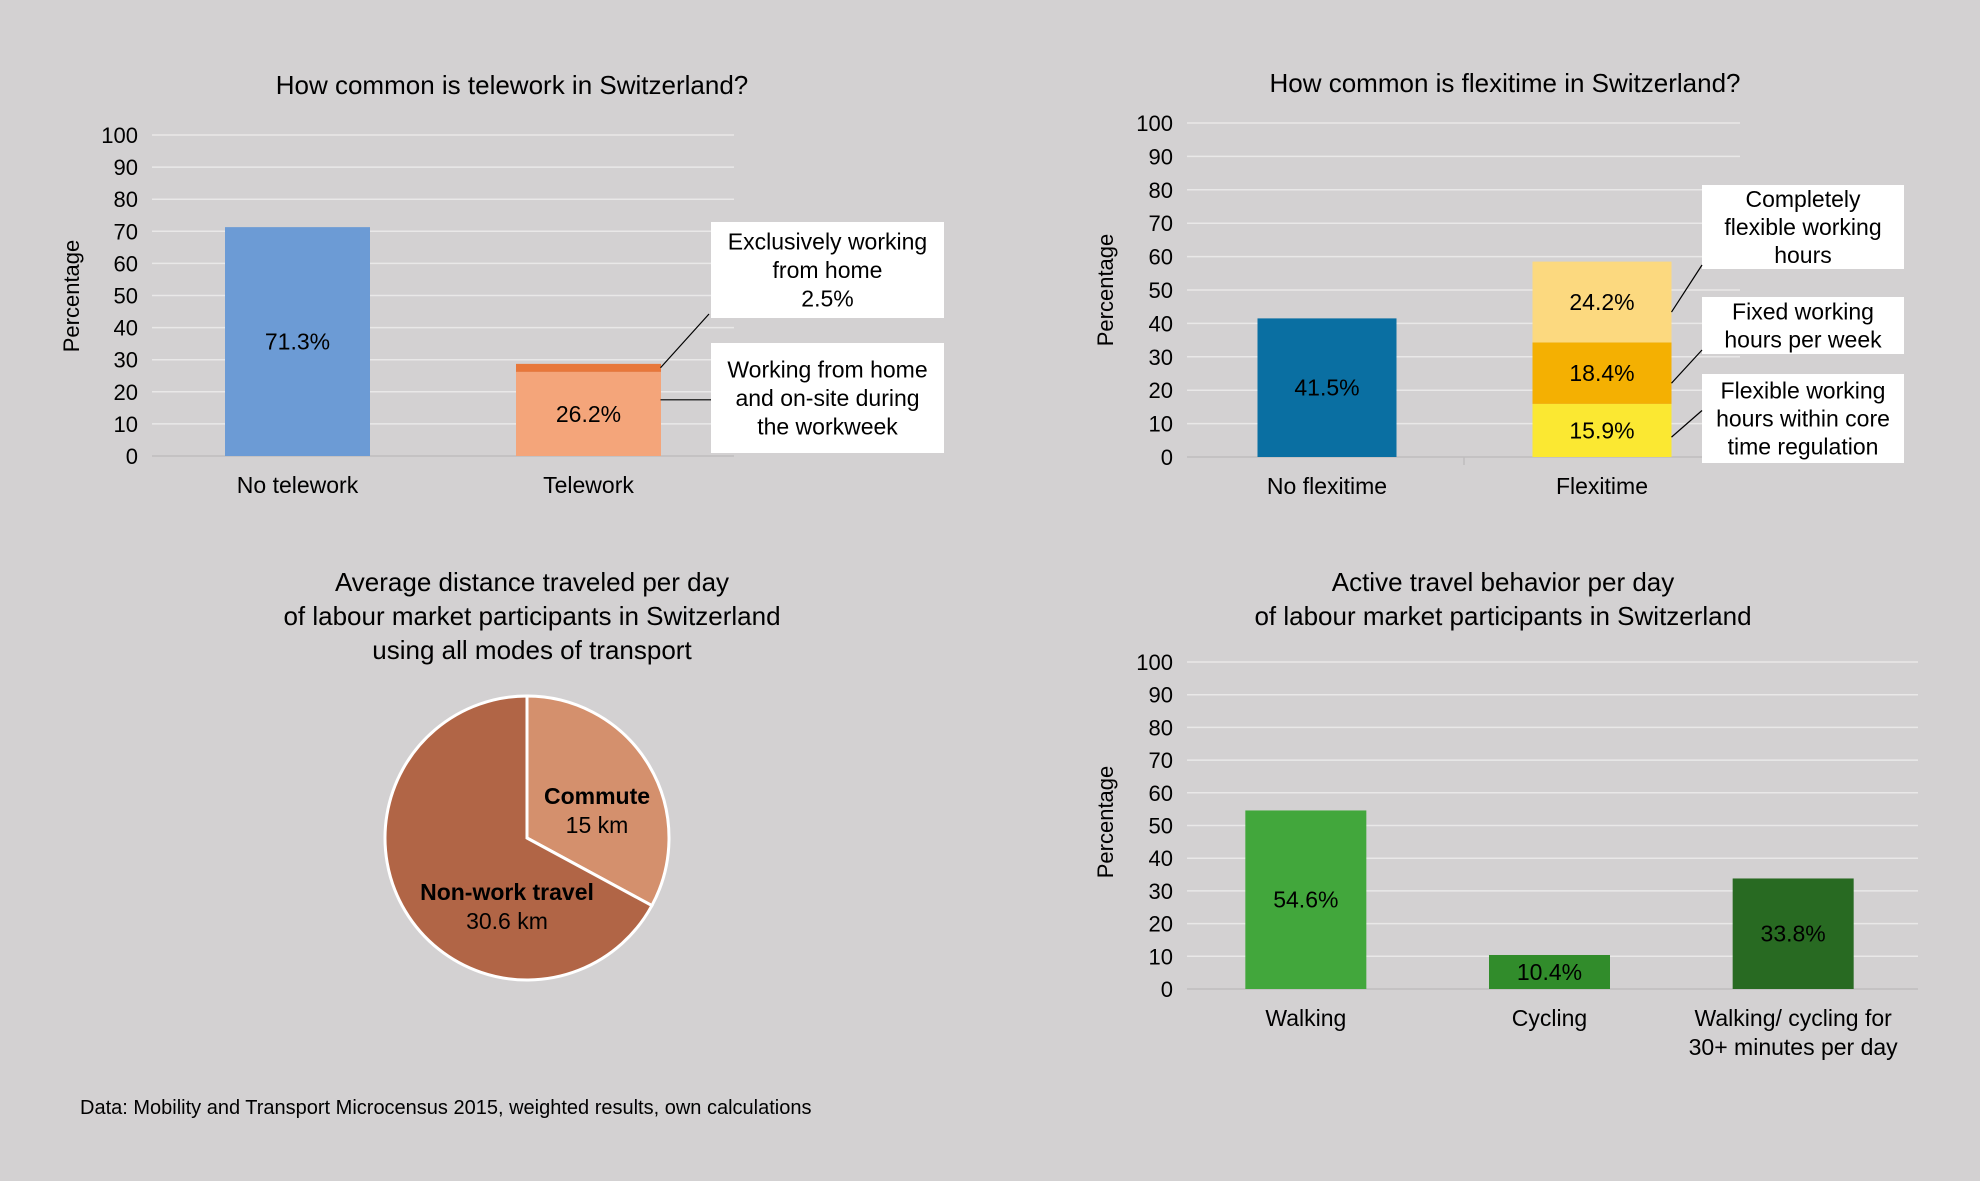 This screenshot has height=1181, width=1980. Describe the element at coordinates (1161, 793) in the screenshot. I see `active-travel-y-tick-label: 60` at that location.